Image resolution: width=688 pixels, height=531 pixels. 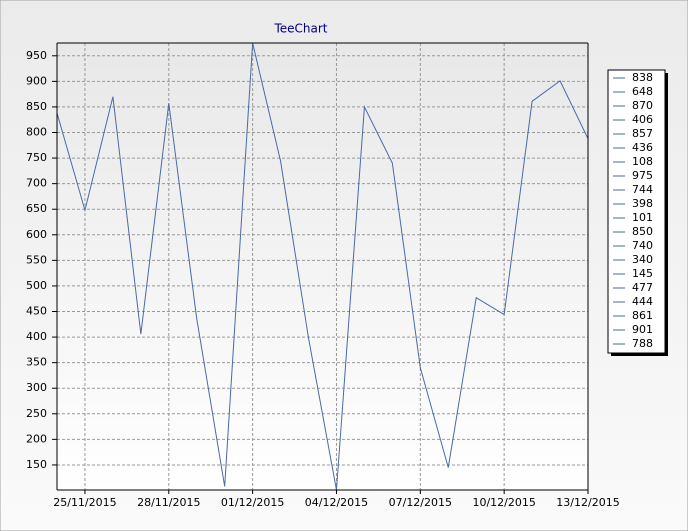 What do you see at coordinates (336, 502) in the screenshot?
I see `x-tick-label: 04/12/2015` at bounding box center [336, 502].